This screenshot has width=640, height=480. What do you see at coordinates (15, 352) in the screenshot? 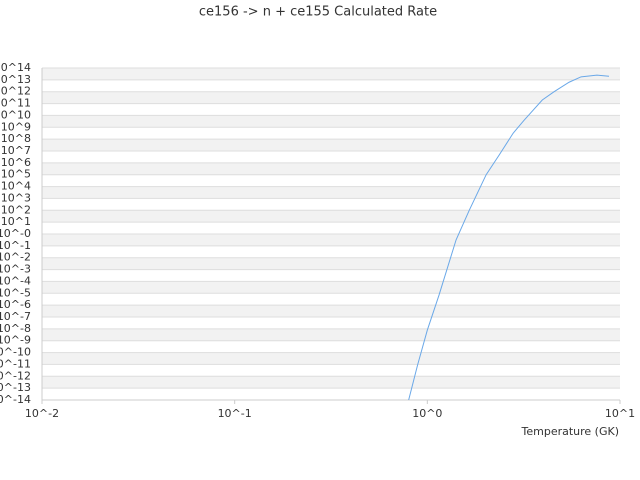
I see `y-tick-label: 10^-10` at bounding box center [15, 352].